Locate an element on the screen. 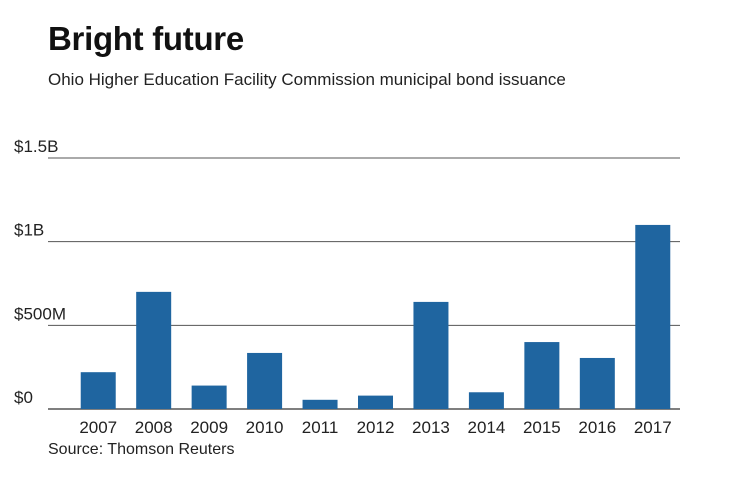  x-tick-label: 2015 is located at coordinates (542, 427).